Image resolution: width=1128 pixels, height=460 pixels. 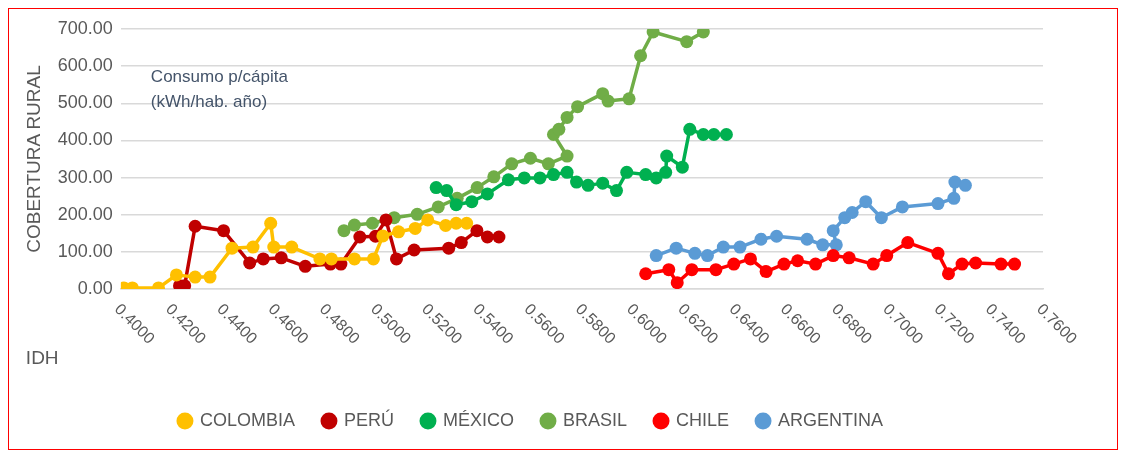 I want to click on legend-label: MÉXICO, so click(x=478, y=419).